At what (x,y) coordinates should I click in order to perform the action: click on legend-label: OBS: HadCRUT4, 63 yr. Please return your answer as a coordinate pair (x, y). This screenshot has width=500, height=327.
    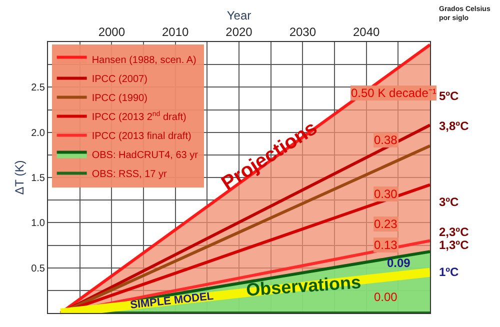
    Looking at the image, I should click on (145, 156).